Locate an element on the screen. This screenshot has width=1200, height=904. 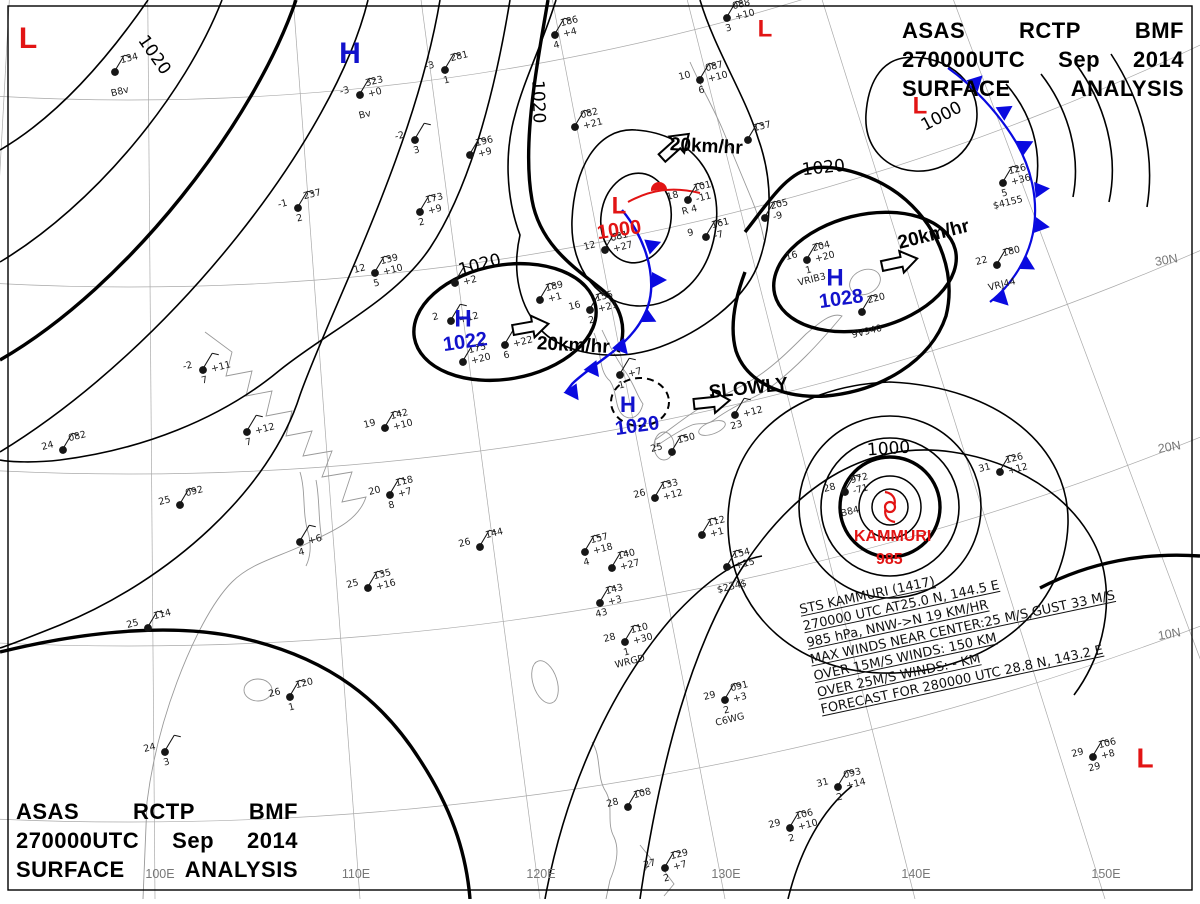
station-value: 154 is located at coordinates (741, 553).